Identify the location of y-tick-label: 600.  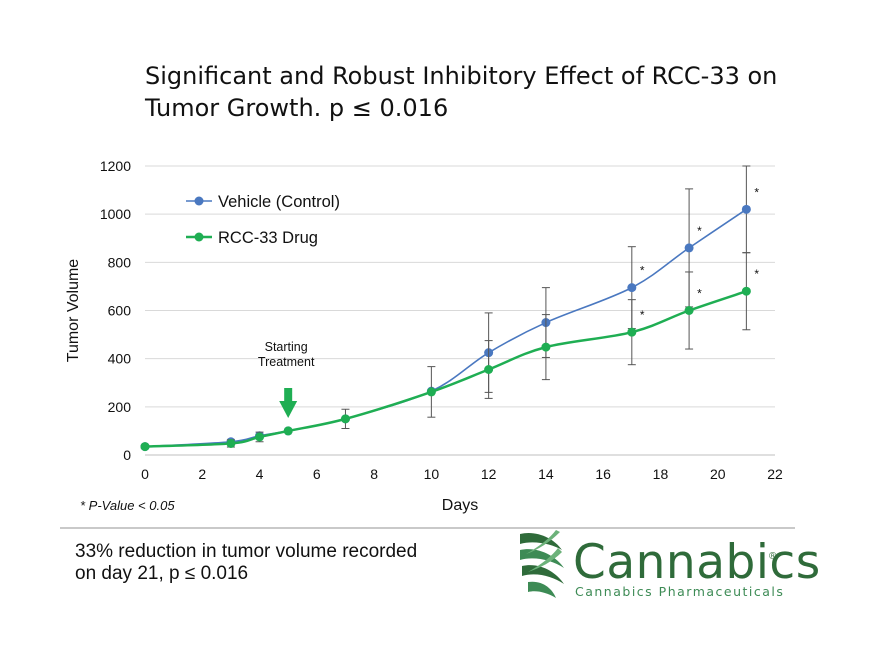
(120, 311).